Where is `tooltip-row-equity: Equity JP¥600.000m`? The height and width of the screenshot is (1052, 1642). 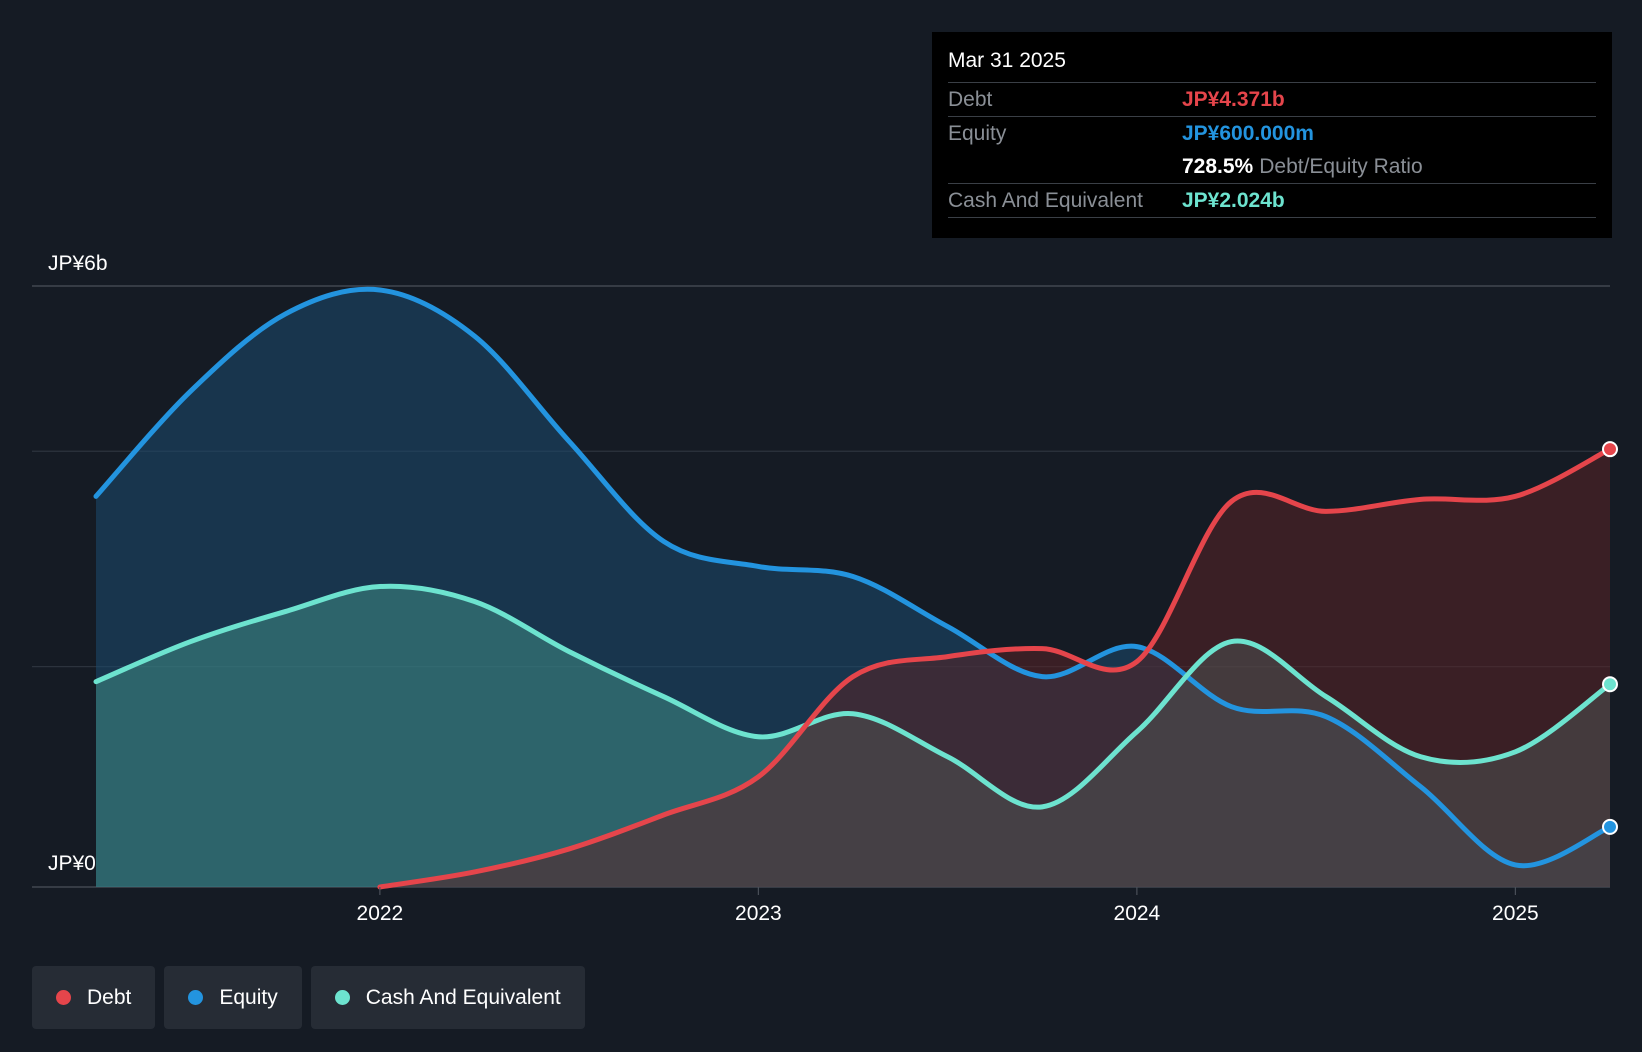
tooltip-row-equity: Equity JP¥600.000m is located at coordinates (1272, 133).